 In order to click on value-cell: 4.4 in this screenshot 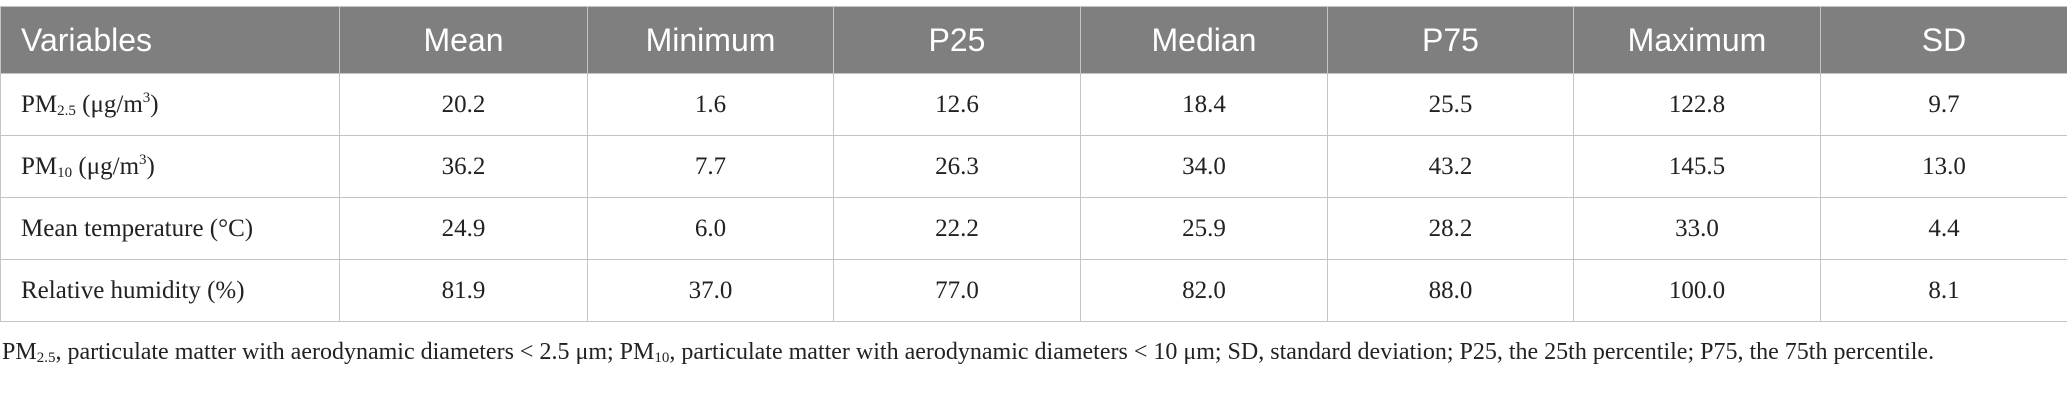, I will do `click(1943, 228)`.